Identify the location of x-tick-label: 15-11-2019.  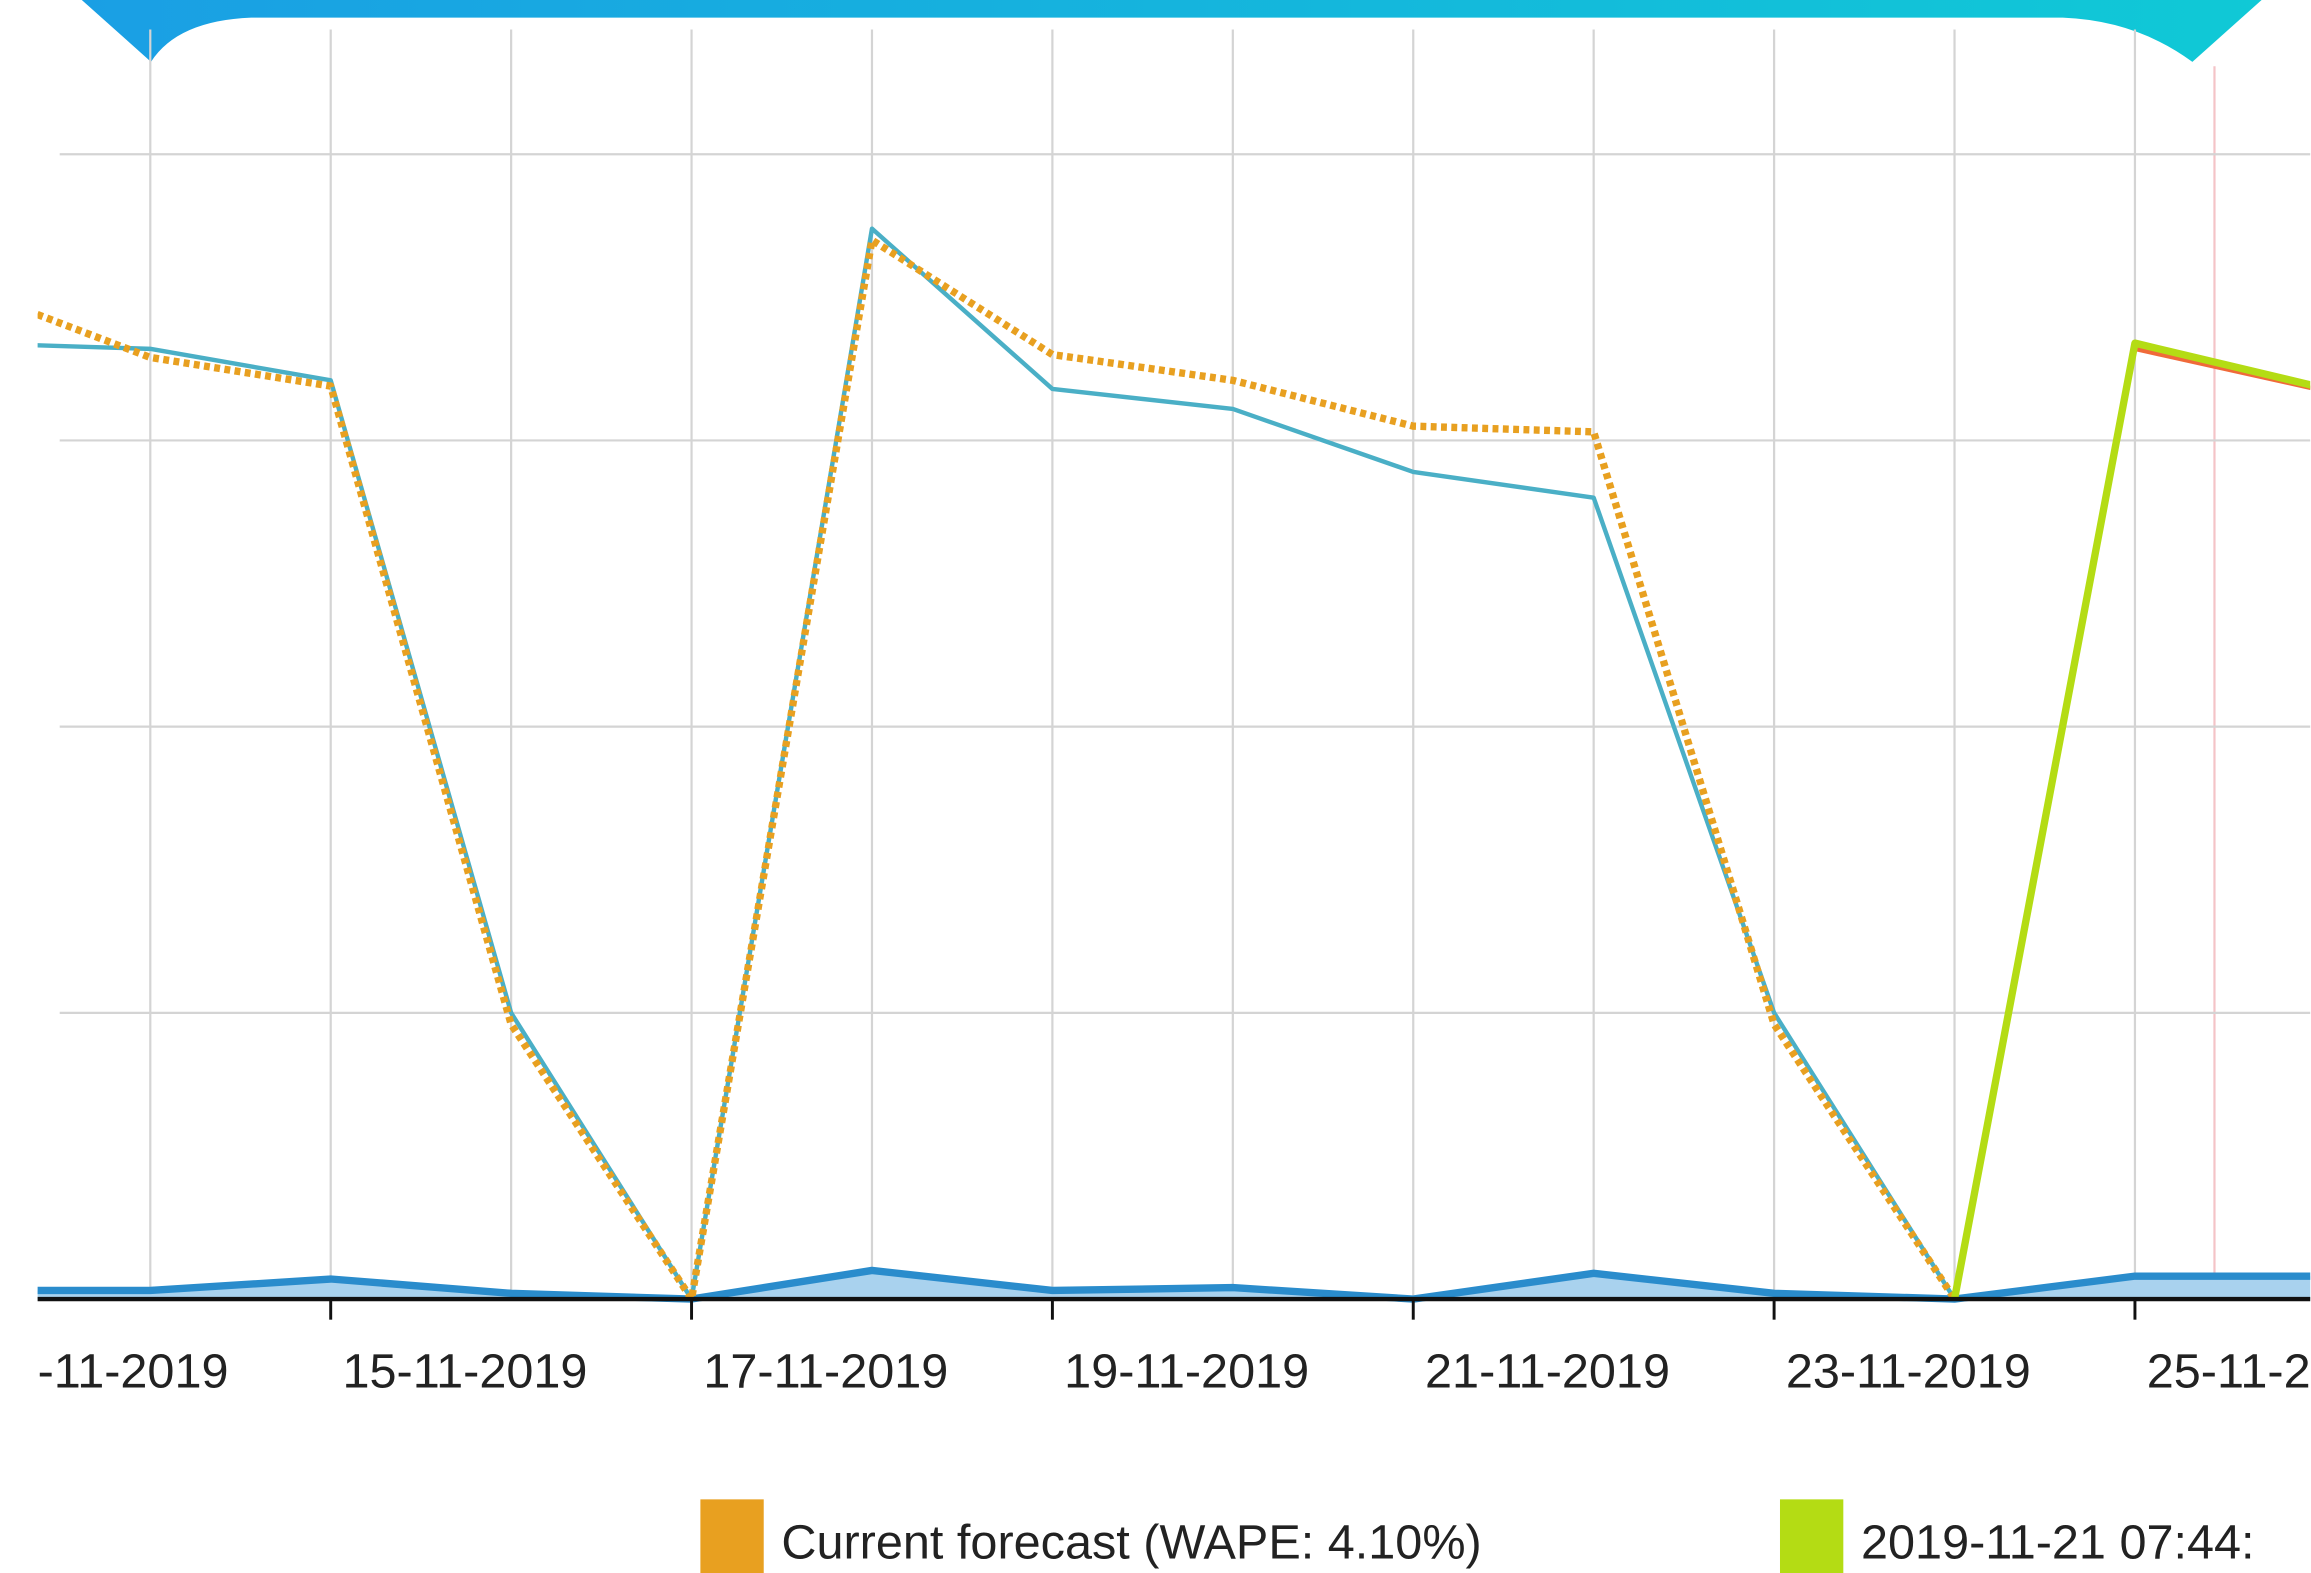
(464, 1371).